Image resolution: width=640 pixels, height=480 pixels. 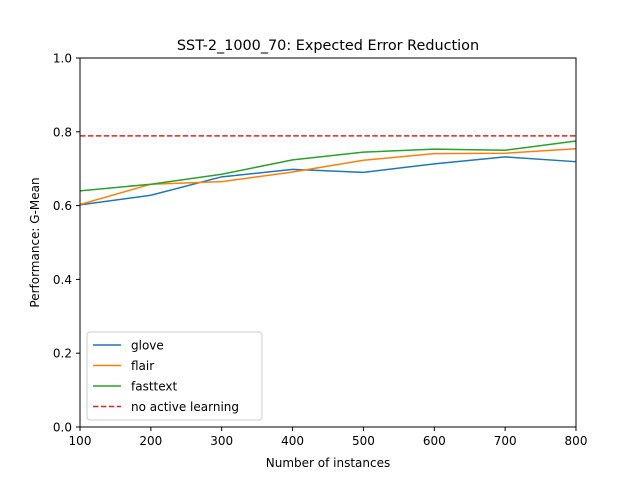 What do you see at coordinates (35, 242) in the screenshot?
I see `y-axis-label: Performance: G-Mean` at bounding box center [35, 242].